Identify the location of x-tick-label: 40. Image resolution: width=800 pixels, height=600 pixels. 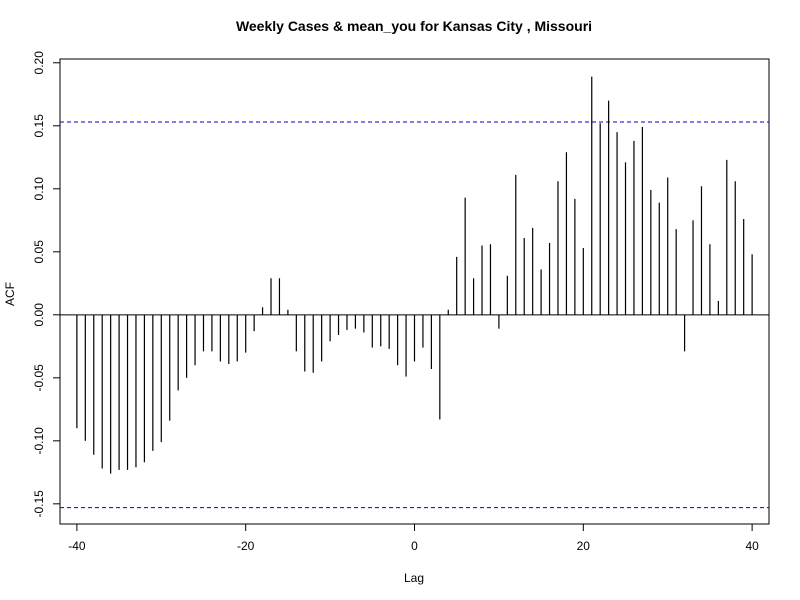
(752, 546).